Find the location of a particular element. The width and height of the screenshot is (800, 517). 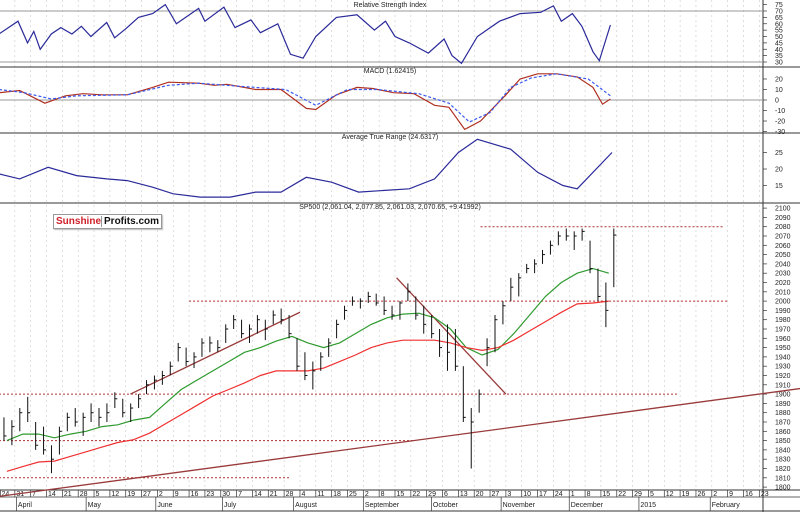

month-label: October is located at coordinates (446, 505).